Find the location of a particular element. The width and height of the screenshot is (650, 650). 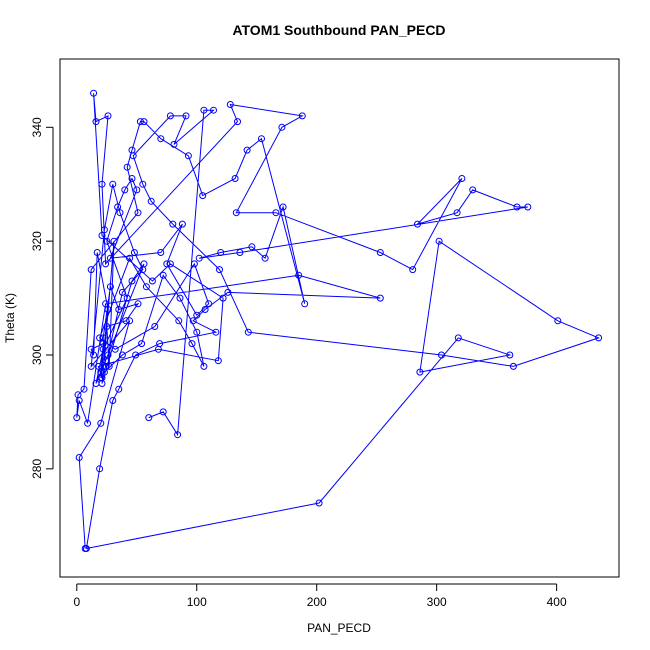

x-axis: 0 100 200 300 400 is located at coordinates (320, 596).